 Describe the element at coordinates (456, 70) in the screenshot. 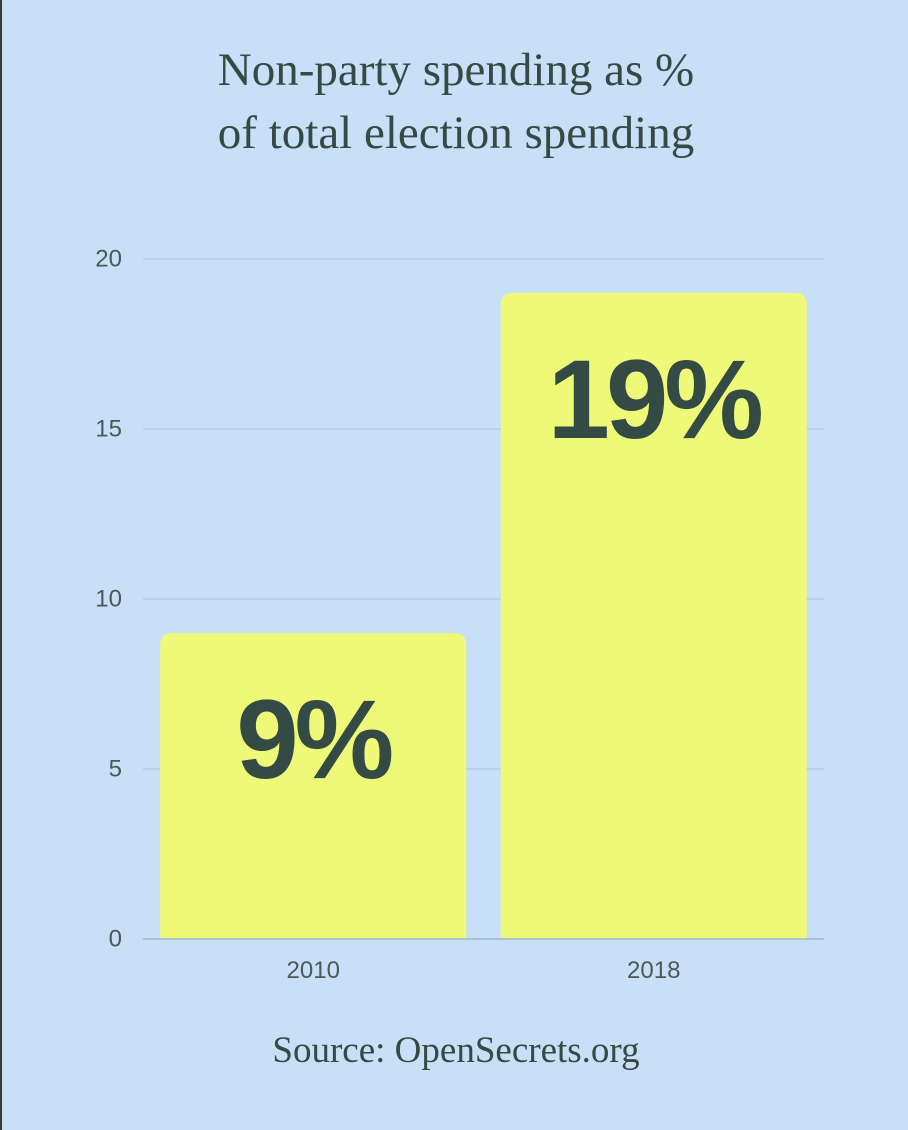

I see `chart-title-line-1: Non-party spending as %` at that location.